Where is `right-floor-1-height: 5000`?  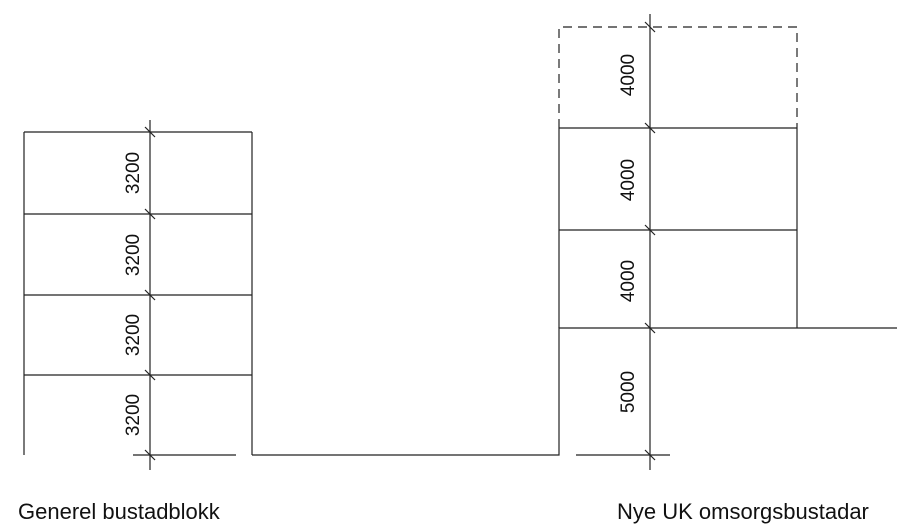
right-floor-1-height: 5000 is located at coordinates (628, 392).